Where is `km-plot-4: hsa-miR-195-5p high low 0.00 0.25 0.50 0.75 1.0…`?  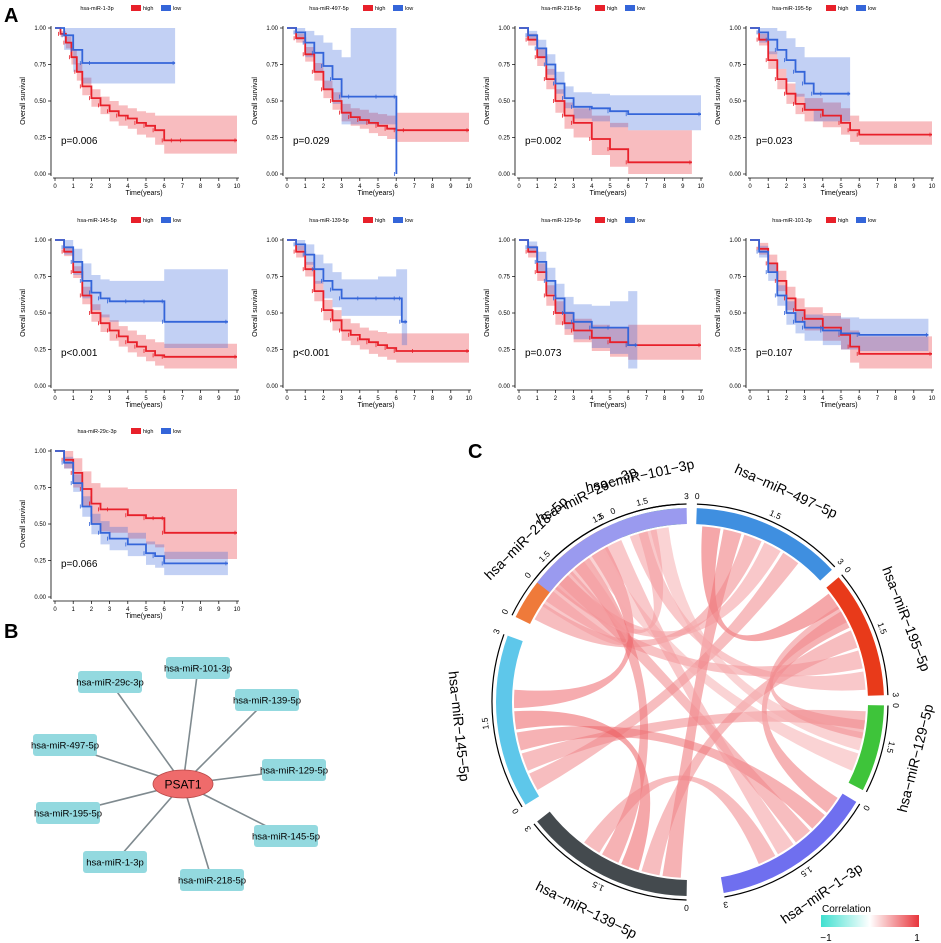 km-plot-4: hsa-miR-195-5p high low 0.00 0.25 0.50 0.75 1.0… is located at coordinates (825, 101).